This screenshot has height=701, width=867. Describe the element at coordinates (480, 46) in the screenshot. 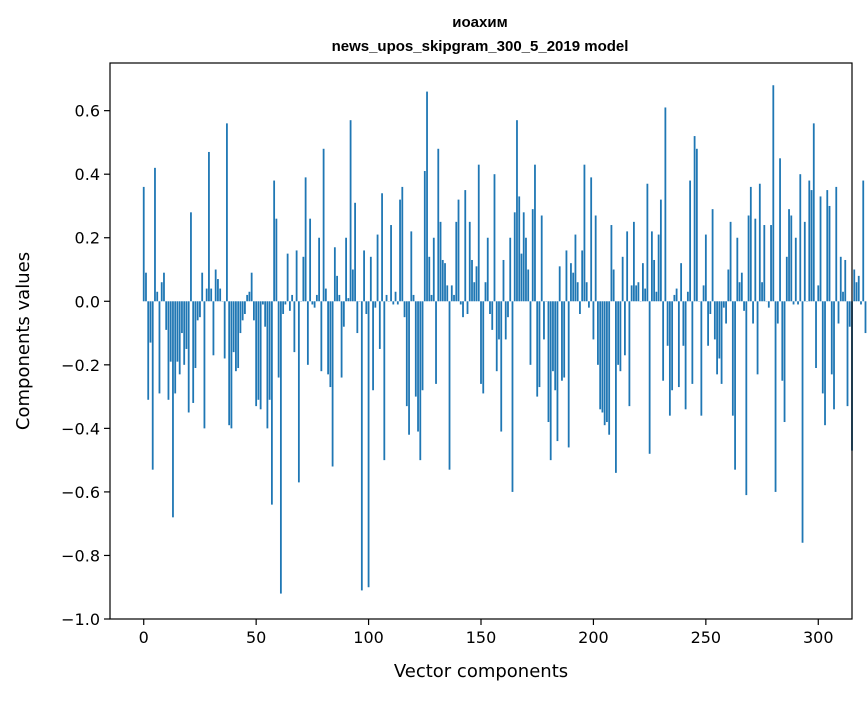

I see `chart-subtitle: news_upos_skipgram_300_5_2019 model` at that location.